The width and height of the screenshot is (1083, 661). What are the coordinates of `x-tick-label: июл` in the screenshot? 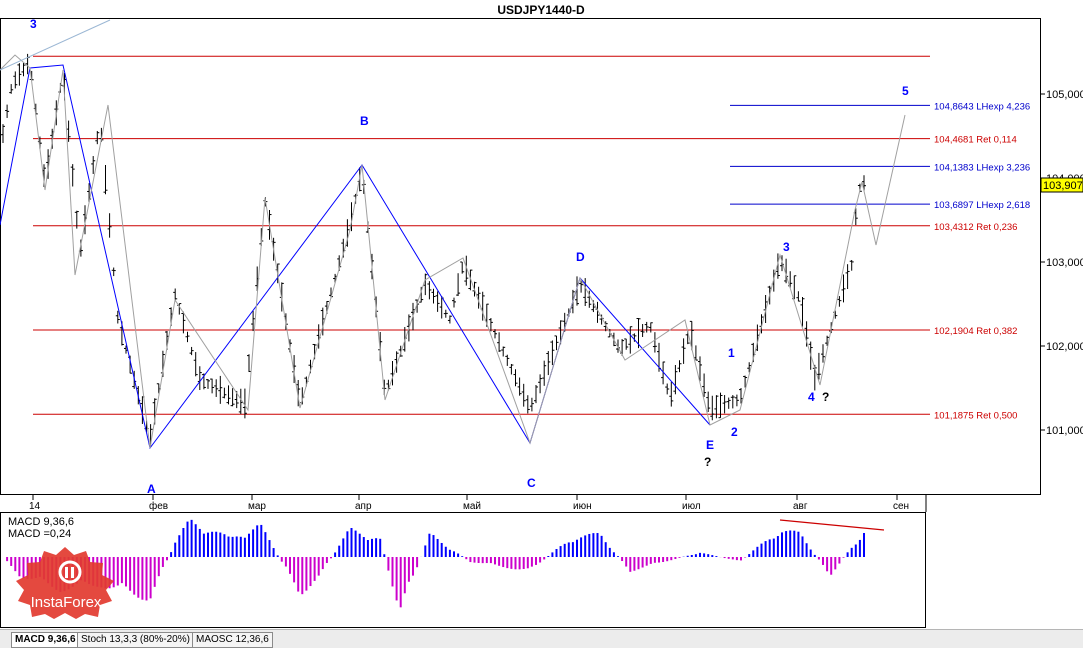 It's located at (691, 506).